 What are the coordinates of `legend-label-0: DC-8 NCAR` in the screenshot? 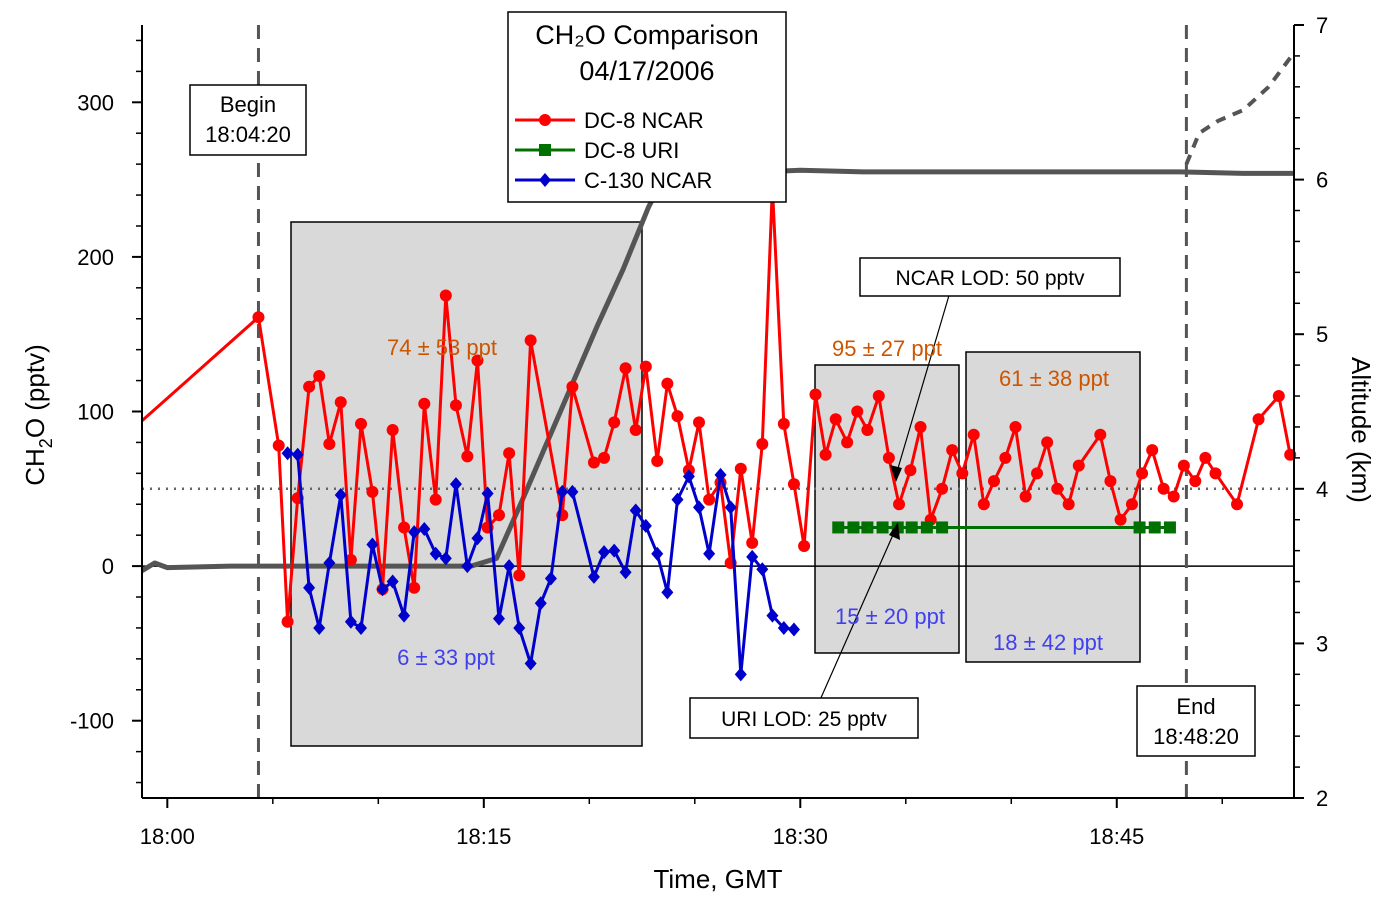 It's located at (644, 120).